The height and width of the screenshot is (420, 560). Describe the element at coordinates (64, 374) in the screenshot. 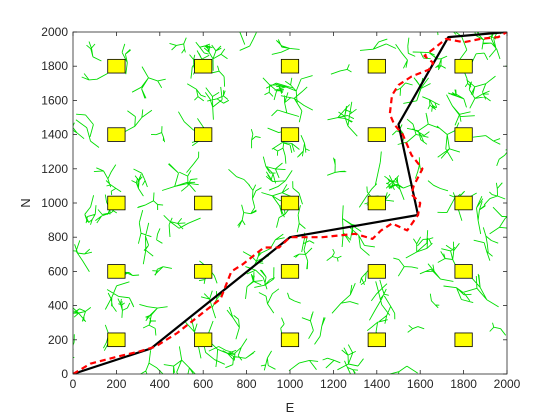

I see `y-tick-label: 0` at that location.